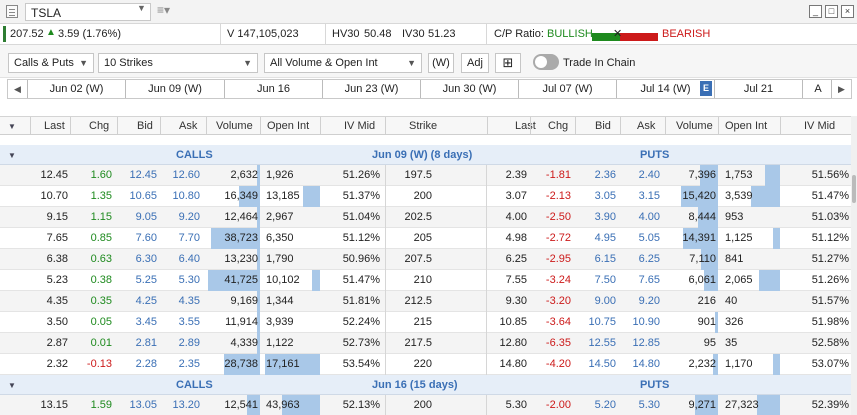  Describe the element at coordinates (101, 322) in the screenshot. I see `cell-c-chg: 0.05` at that location.